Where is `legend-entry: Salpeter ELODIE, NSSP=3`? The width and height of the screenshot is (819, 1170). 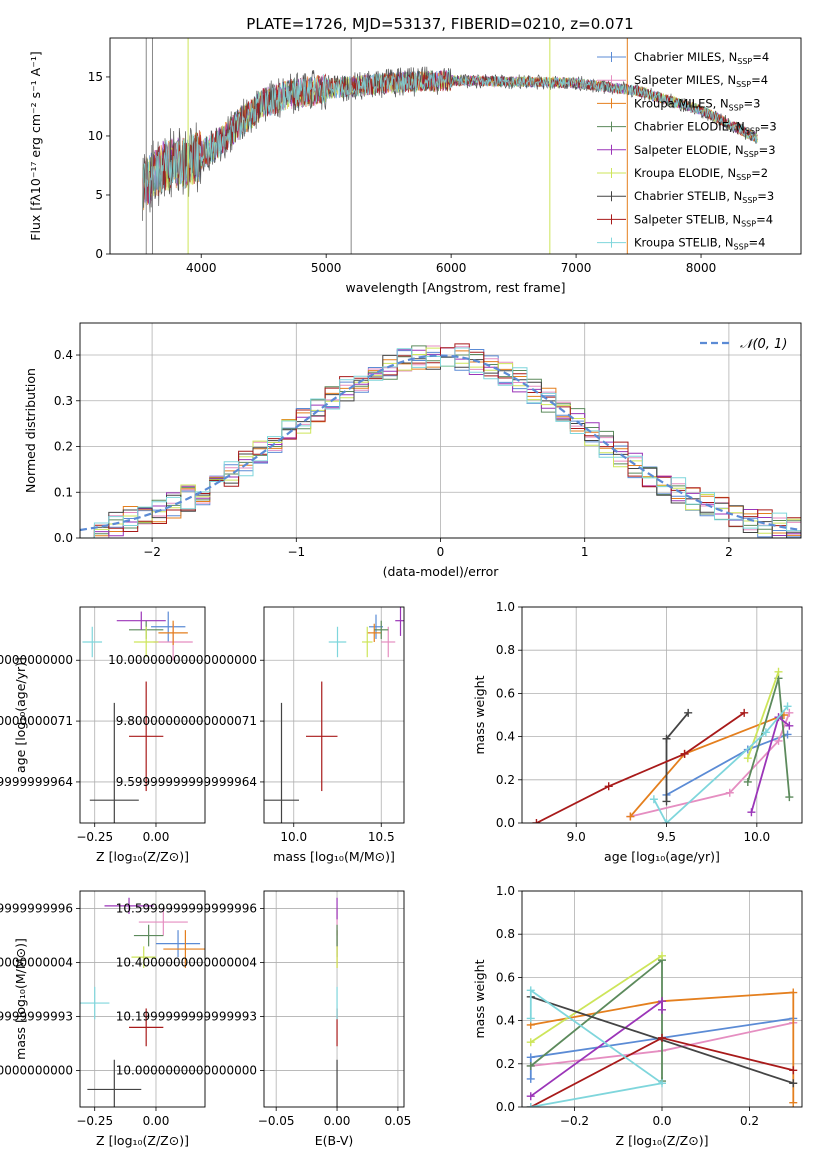 legend-entry: Salpeter ELODIE, NSSP=3 is located at coordinates (705, 151).